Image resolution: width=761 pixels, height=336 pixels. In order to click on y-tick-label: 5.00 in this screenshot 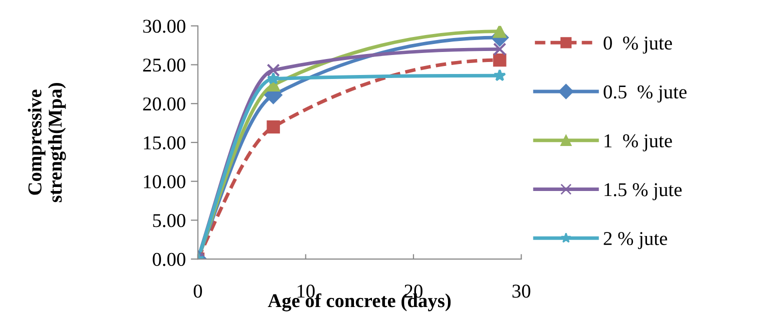, I will do `click(169, 221)`.